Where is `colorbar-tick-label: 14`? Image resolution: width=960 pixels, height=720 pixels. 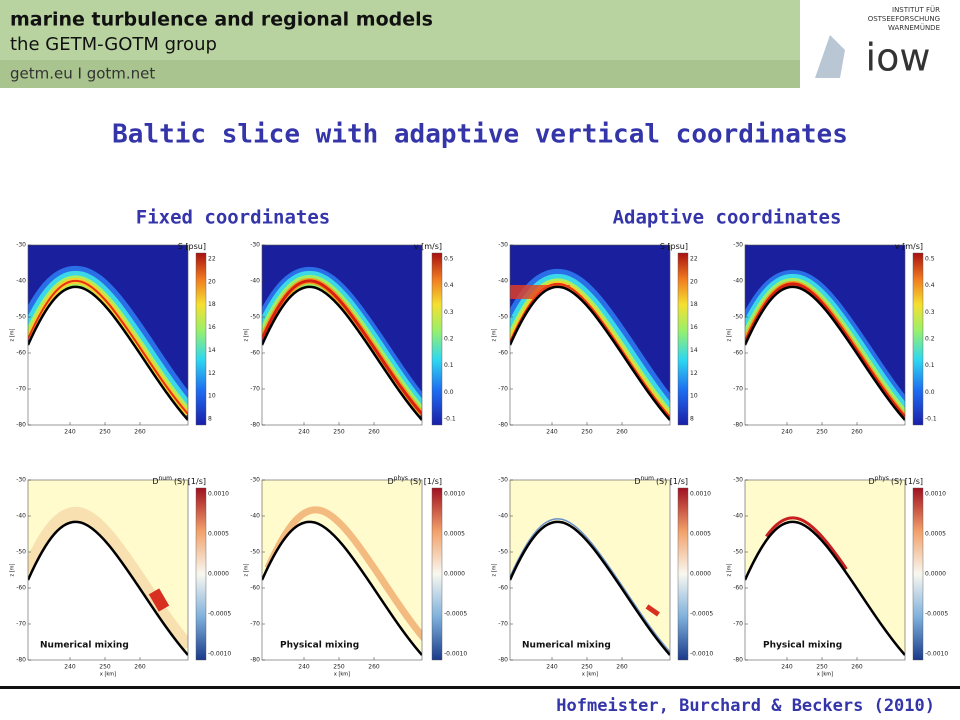
colorbar-tick-label: 14 is located at coordinates (694, 350).